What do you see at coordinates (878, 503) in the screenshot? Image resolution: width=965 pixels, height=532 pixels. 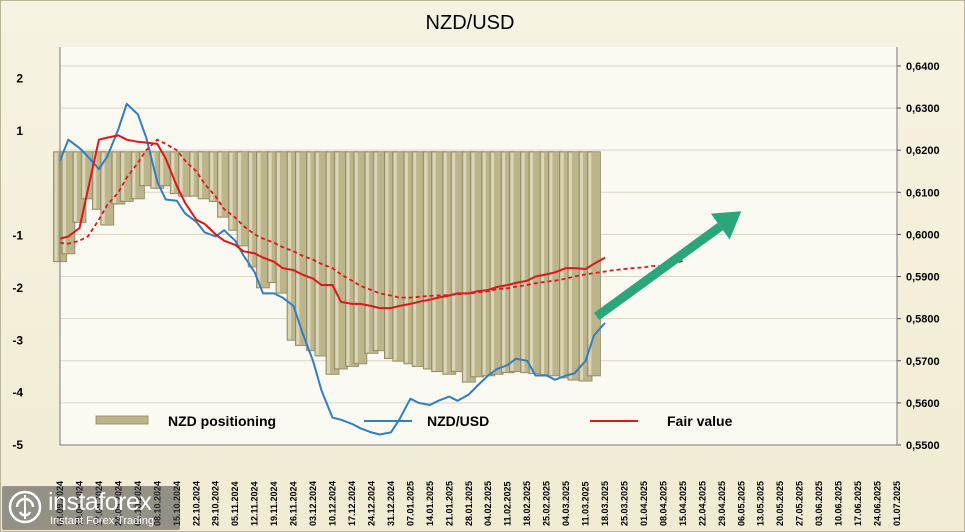 I see `x-tick-label: 24.06.2025` at bounding box center [878, 503].